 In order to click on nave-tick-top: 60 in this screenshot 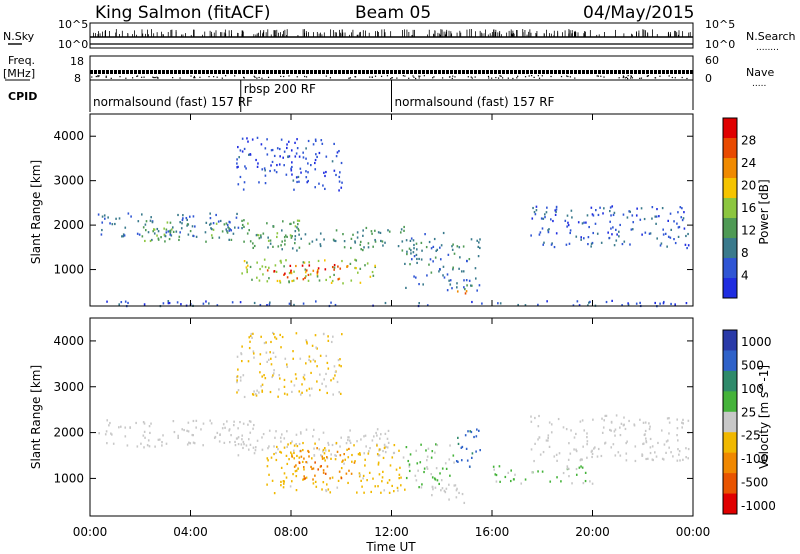, I will do `click(712, 60)`.